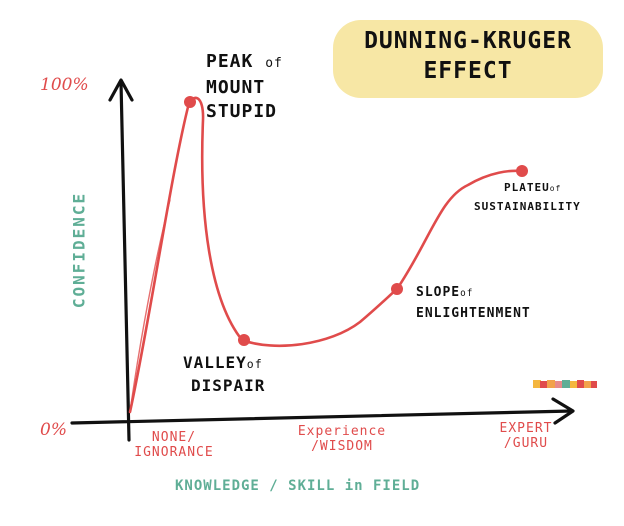 Image resolution: width=624 pixels, height=526 pixels. I want to click on y-tick-0: 0%, so click(53, 430).